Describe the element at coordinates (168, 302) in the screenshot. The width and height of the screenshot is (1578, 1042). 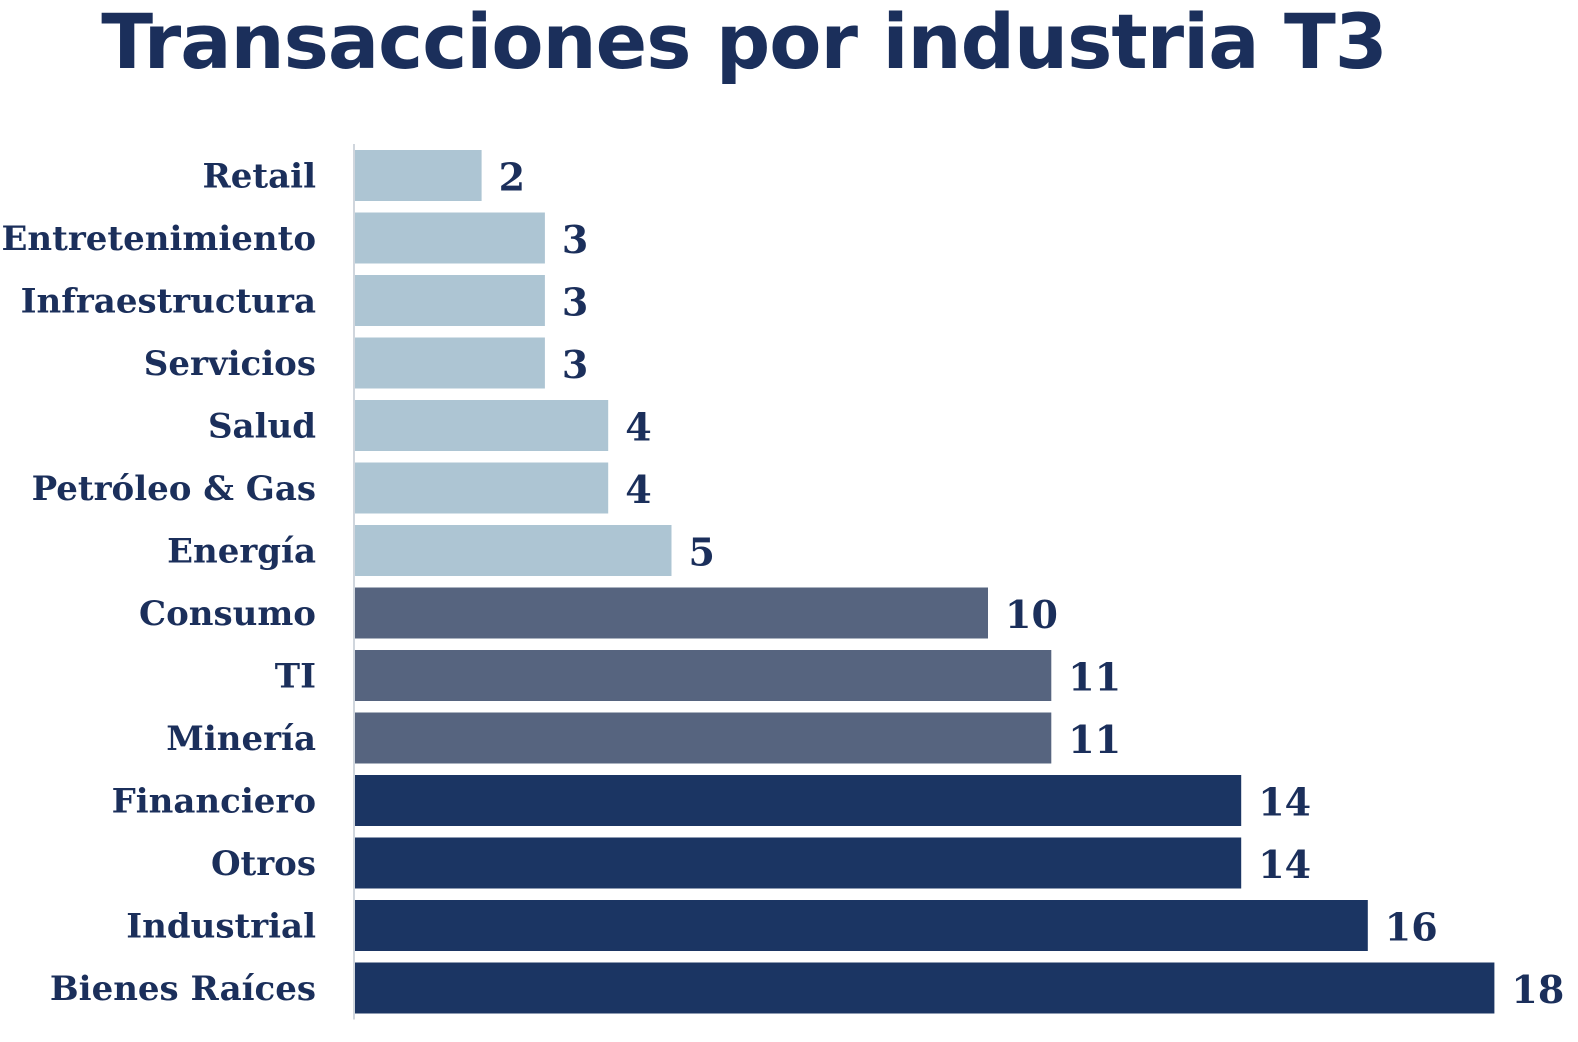
I see `category-label: Infraestructura` at that location.